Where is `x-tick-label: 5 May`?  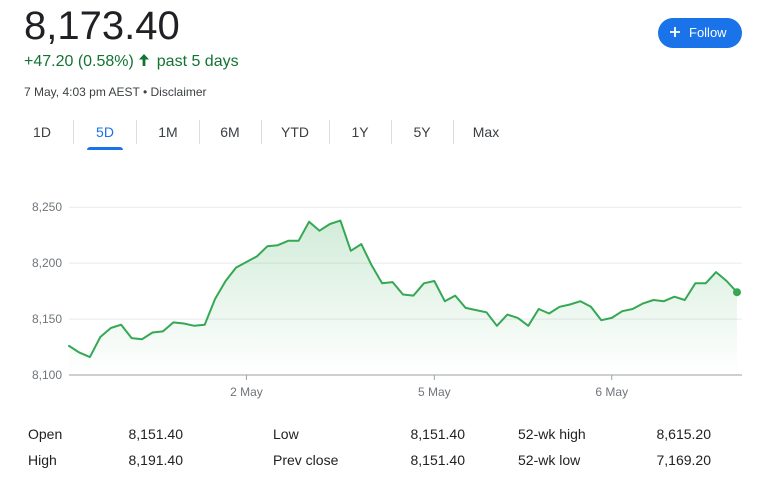 x-tick-label: 5 May is located at coordinates (434, 392).